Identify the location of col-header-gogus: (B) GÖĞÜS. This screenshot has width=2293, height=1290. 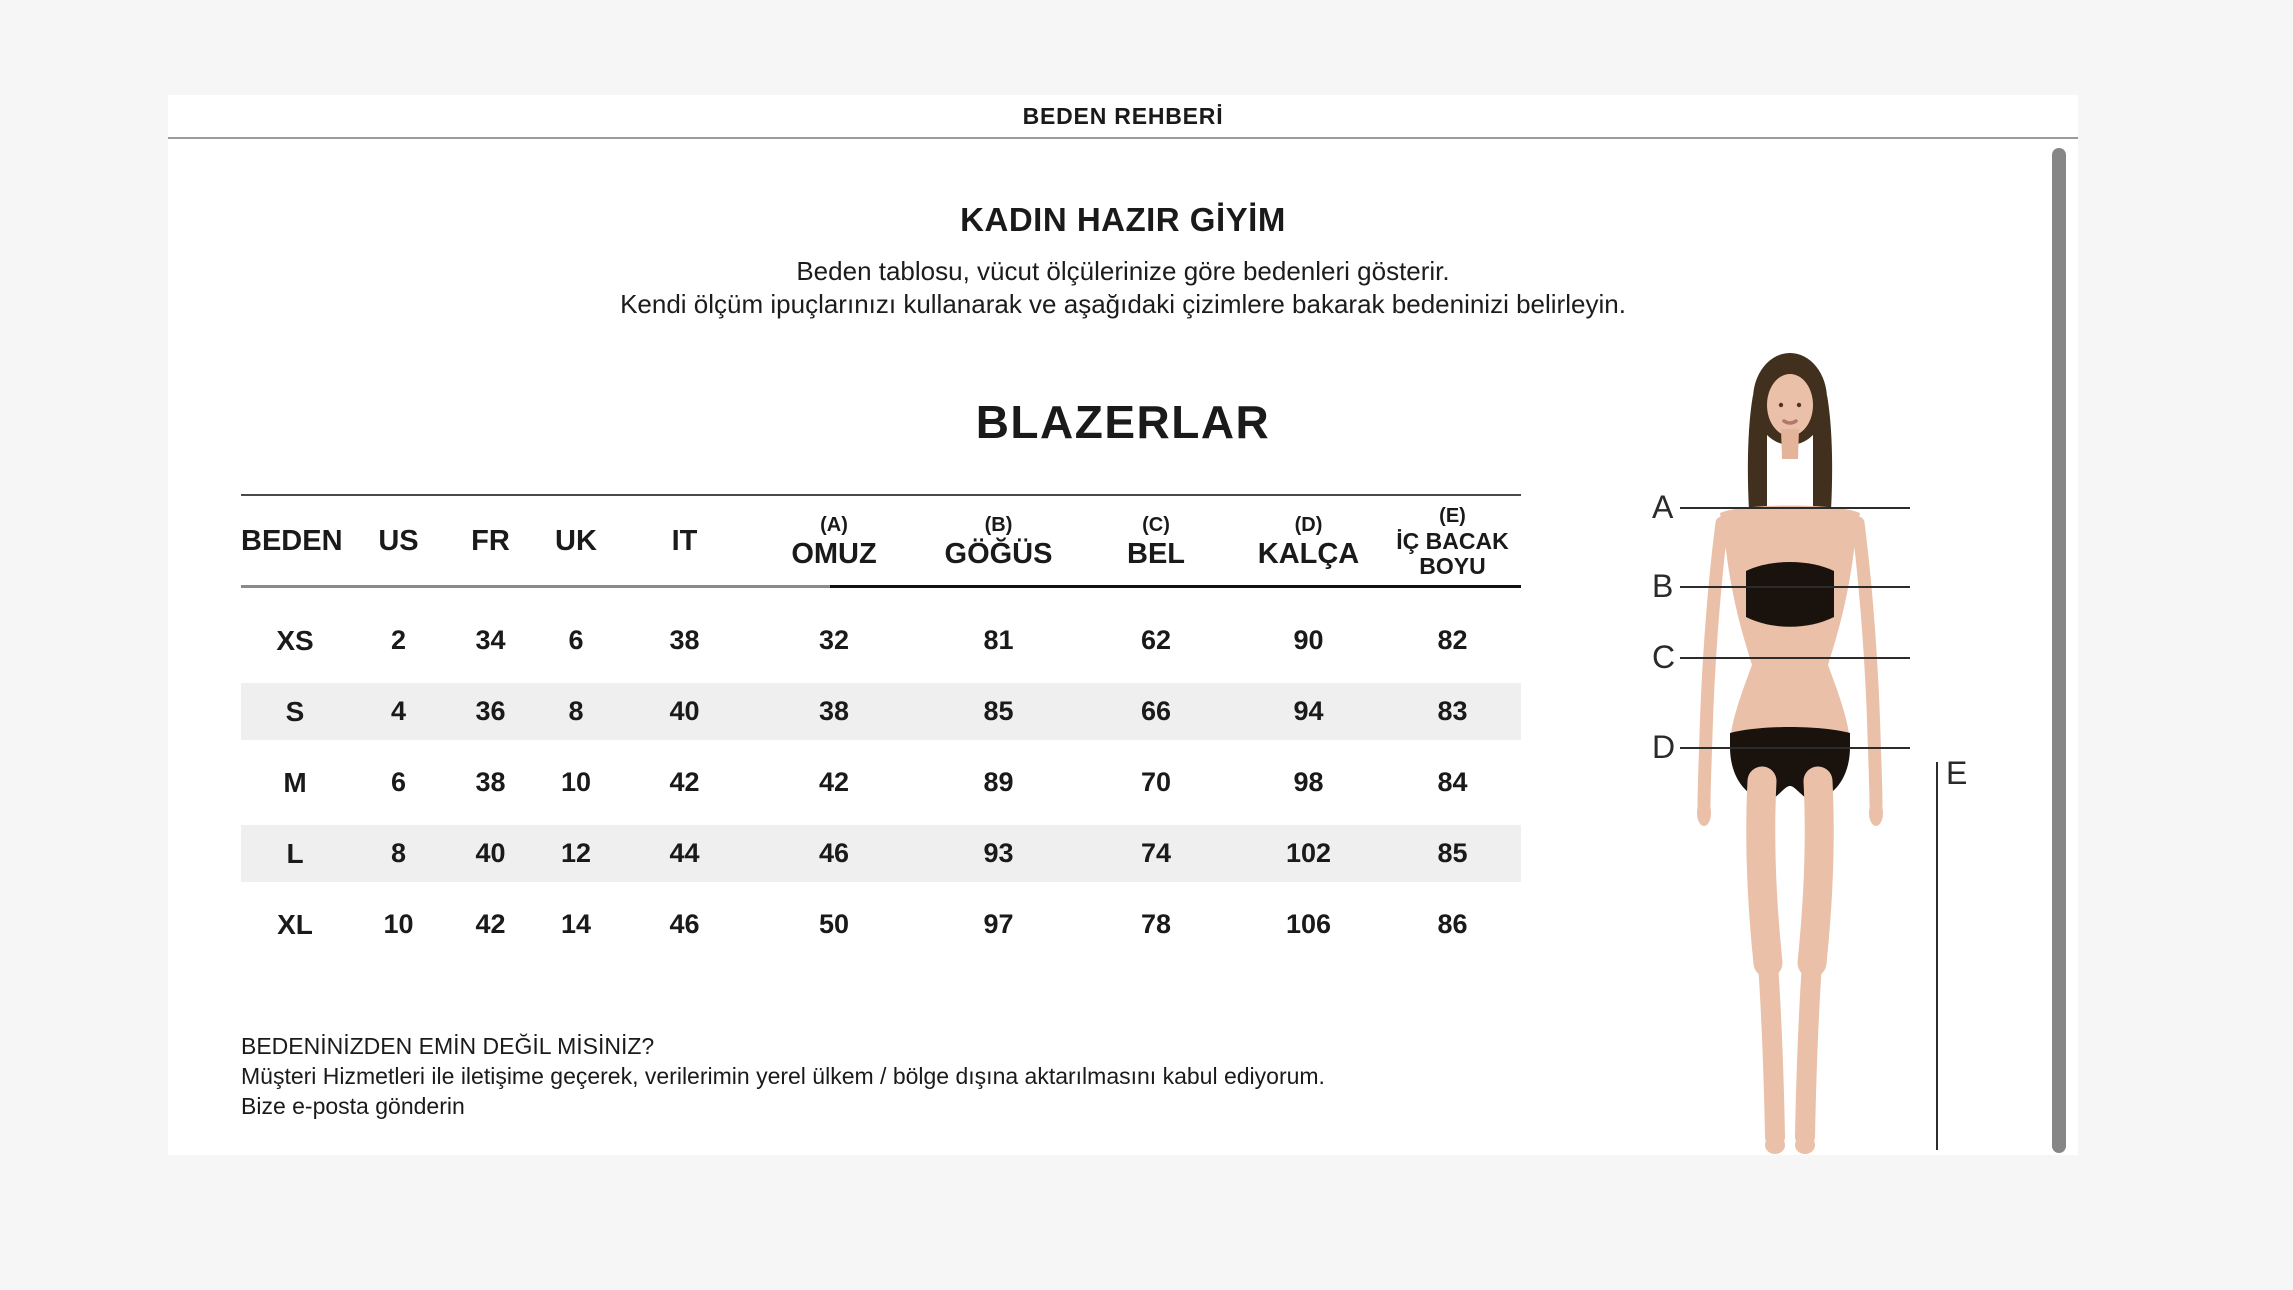
(998, 541).